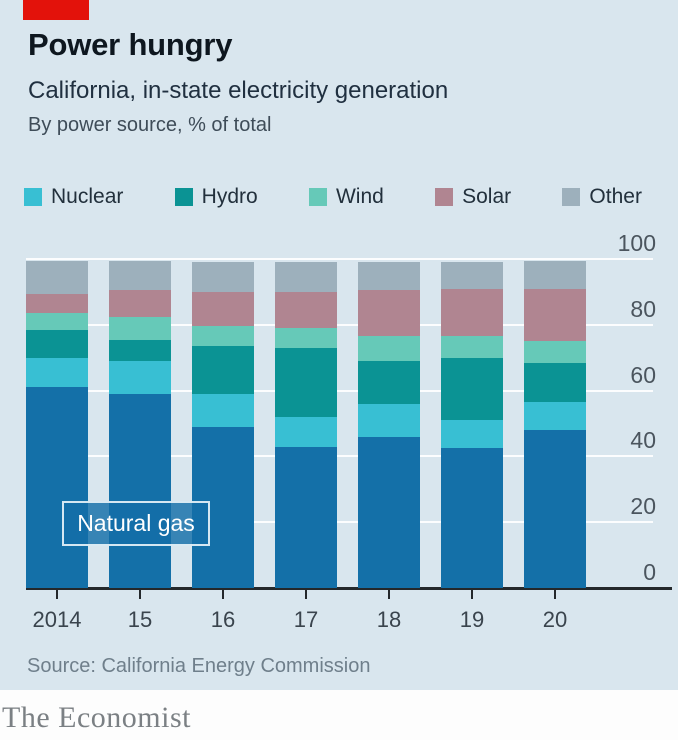 This screenshot has width=678, height=740. What do you see at coordinates (571, 197) in the screenshot?
I see `legend-swatch-other-icon` at bounding box center [571, 197].